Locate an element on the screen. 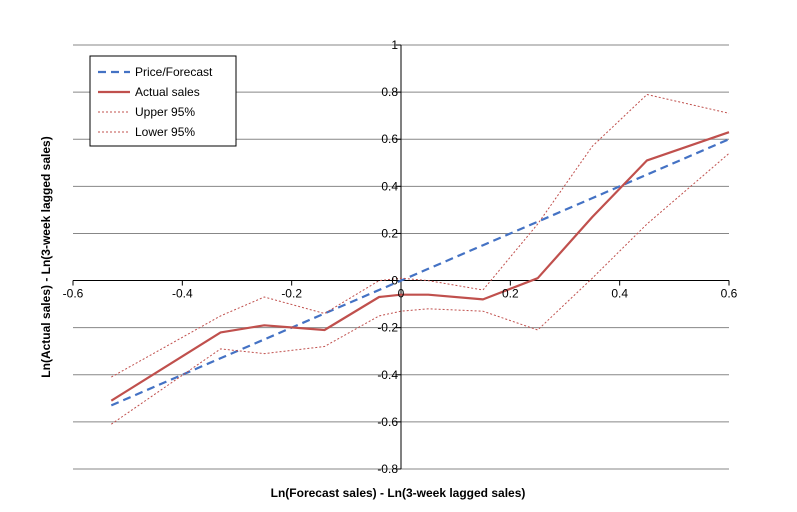  y-tick-label: 0.6 is located at coordinates (389, 139).